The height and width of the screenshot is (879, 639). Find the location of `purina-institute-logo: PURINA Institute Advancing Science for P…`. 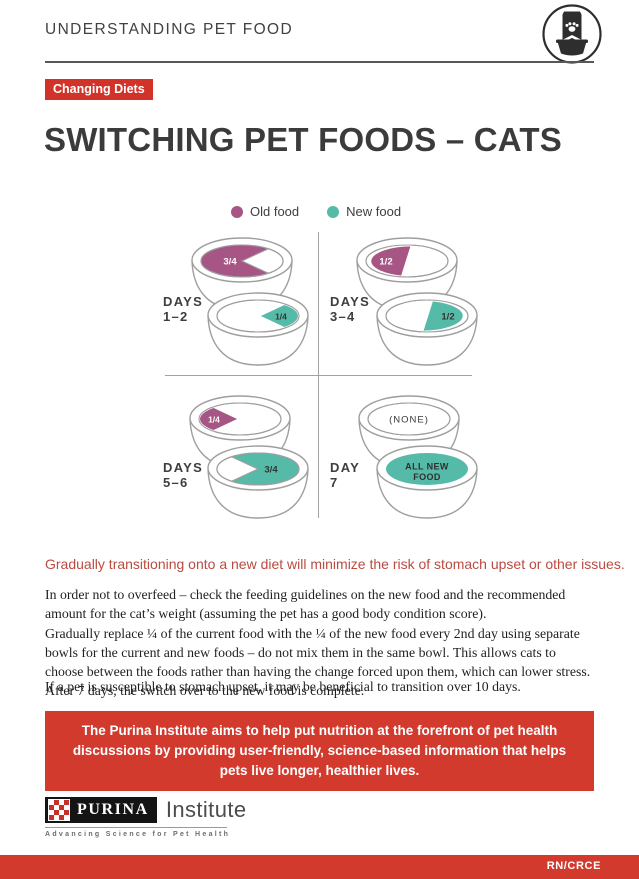

purina-institute-logo: PURINA Institute Advancing Science for P… is located at coordinates (145, 817).